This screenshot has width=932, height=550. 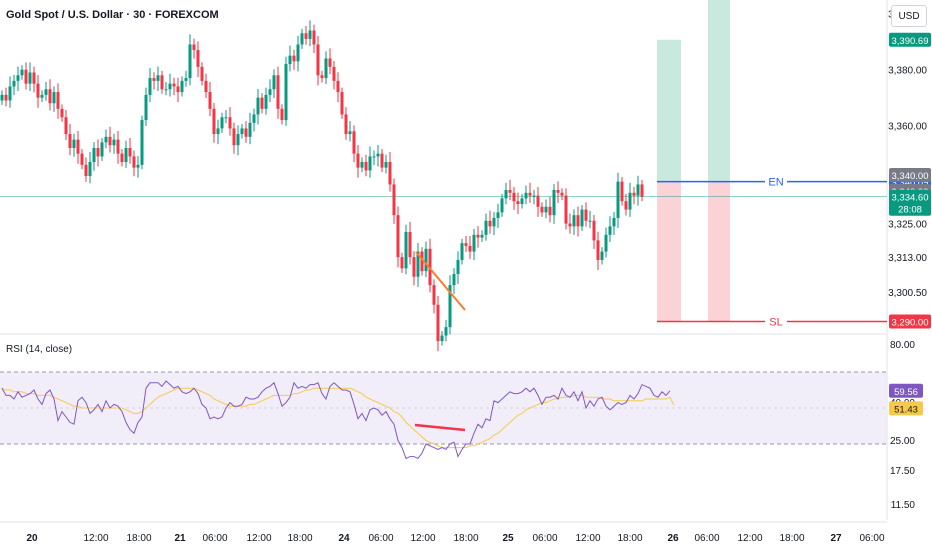 I want to click on rsi-tick-label: 17.50, so click(x=902, y=471).